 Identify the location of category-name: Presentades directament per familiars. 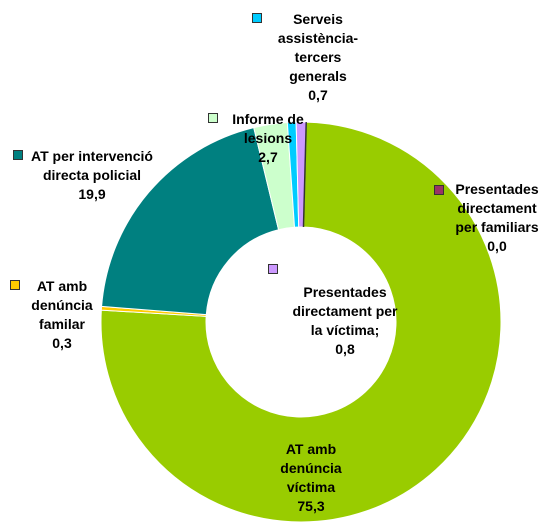
(497, 208).